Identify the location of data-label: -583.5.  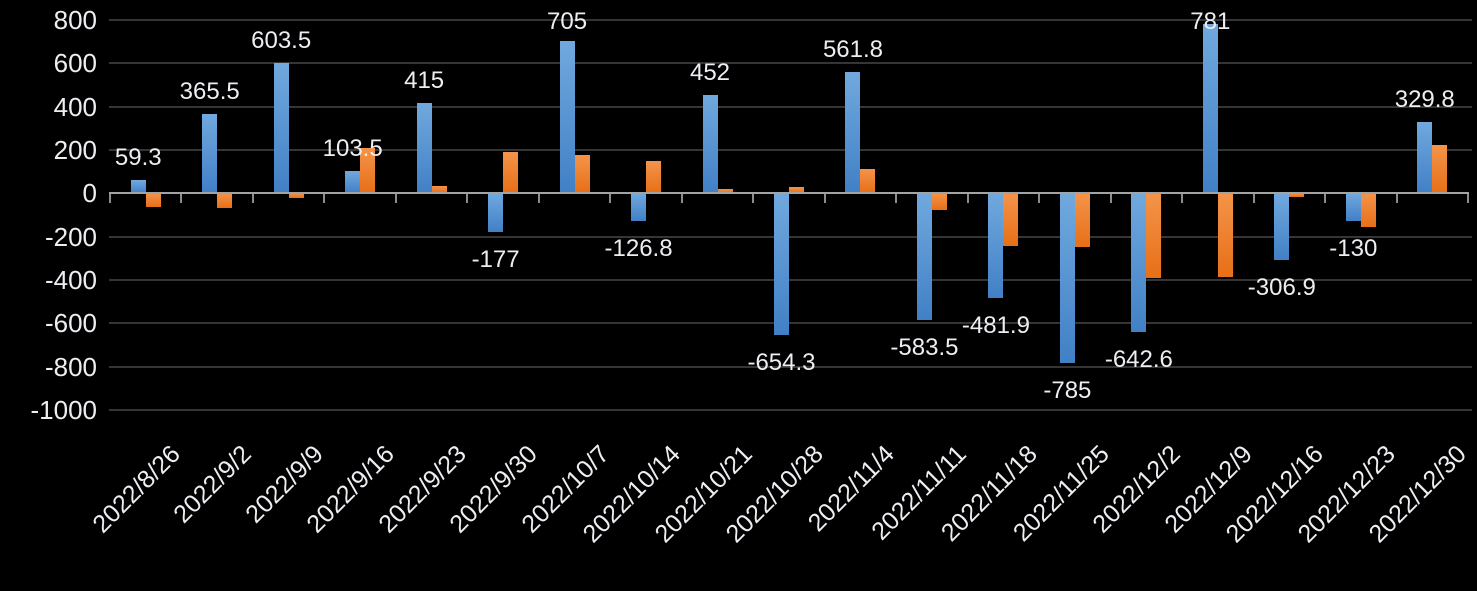
(924, 347).